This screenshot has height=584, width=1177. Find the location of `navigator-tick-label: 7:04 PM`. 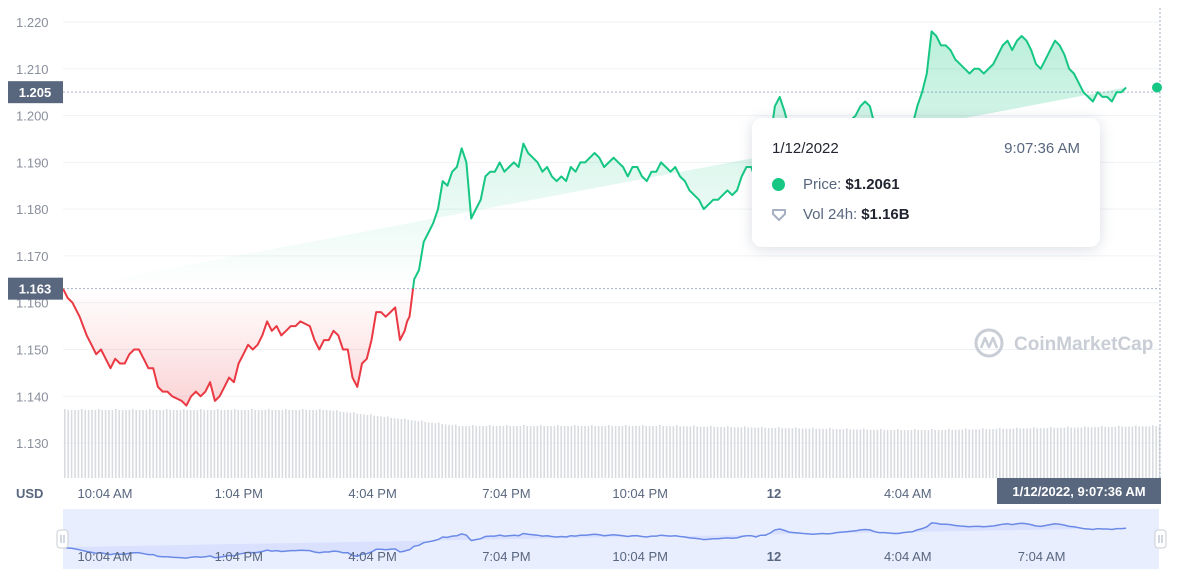

navigator-tick-label: 7:04 PM is located at coordinates (506, 556).